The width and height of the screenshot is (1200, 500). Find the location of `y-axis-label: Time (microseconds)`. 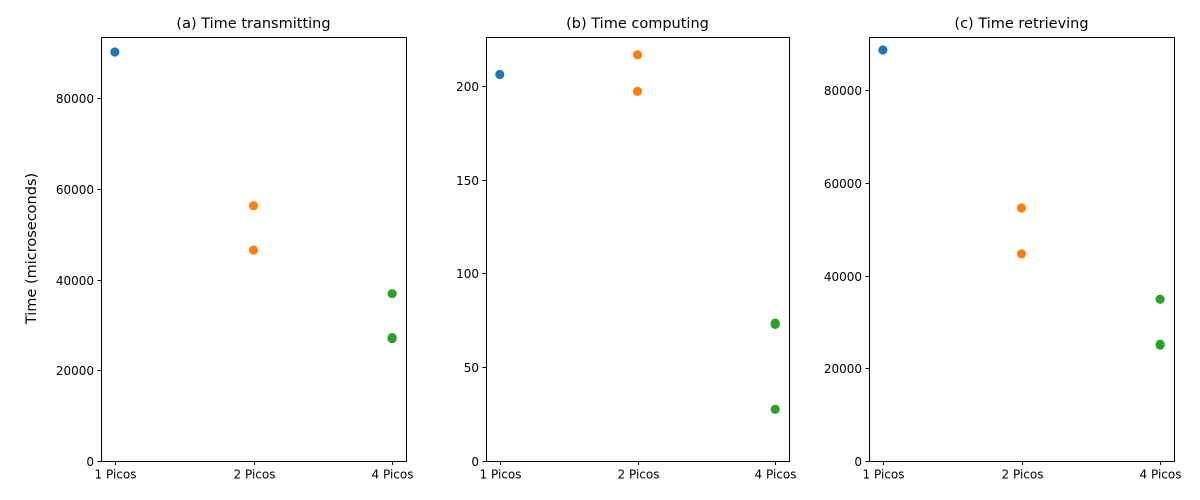

y-axis-label: Time (microseconds) is located at coordinates (32, 249).